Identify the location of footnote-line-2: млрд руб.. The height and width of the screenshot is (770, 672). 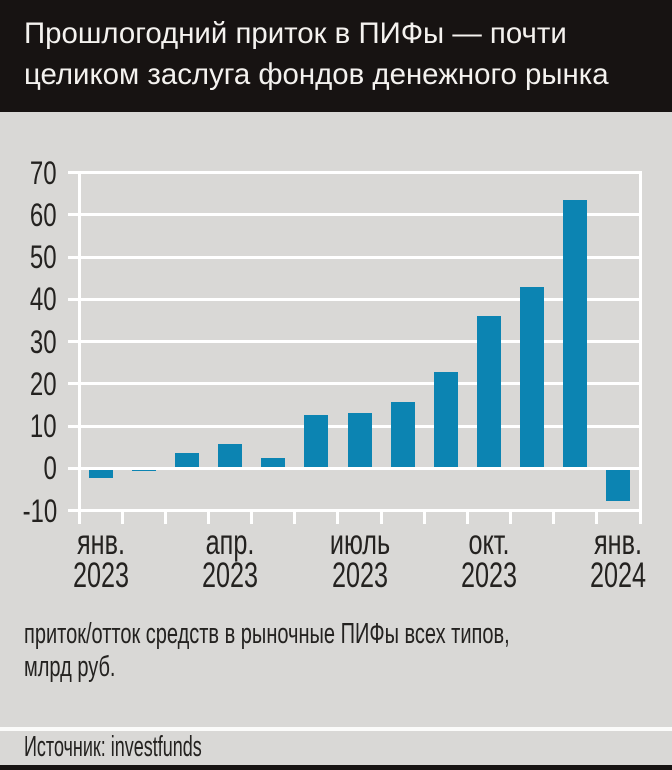
(70, 667).